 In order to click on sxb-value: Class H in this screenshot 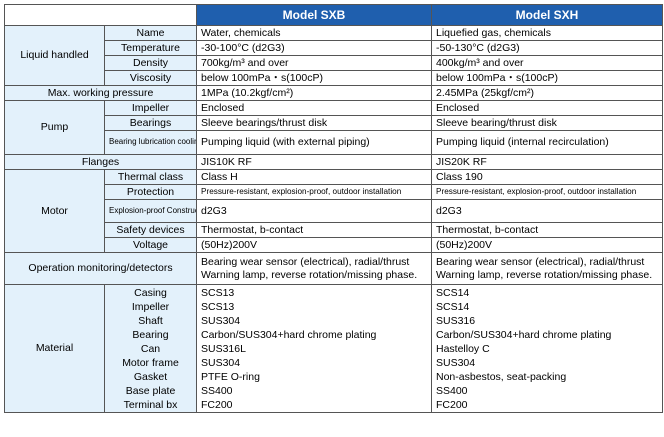, I will do `click(314, 177)`.